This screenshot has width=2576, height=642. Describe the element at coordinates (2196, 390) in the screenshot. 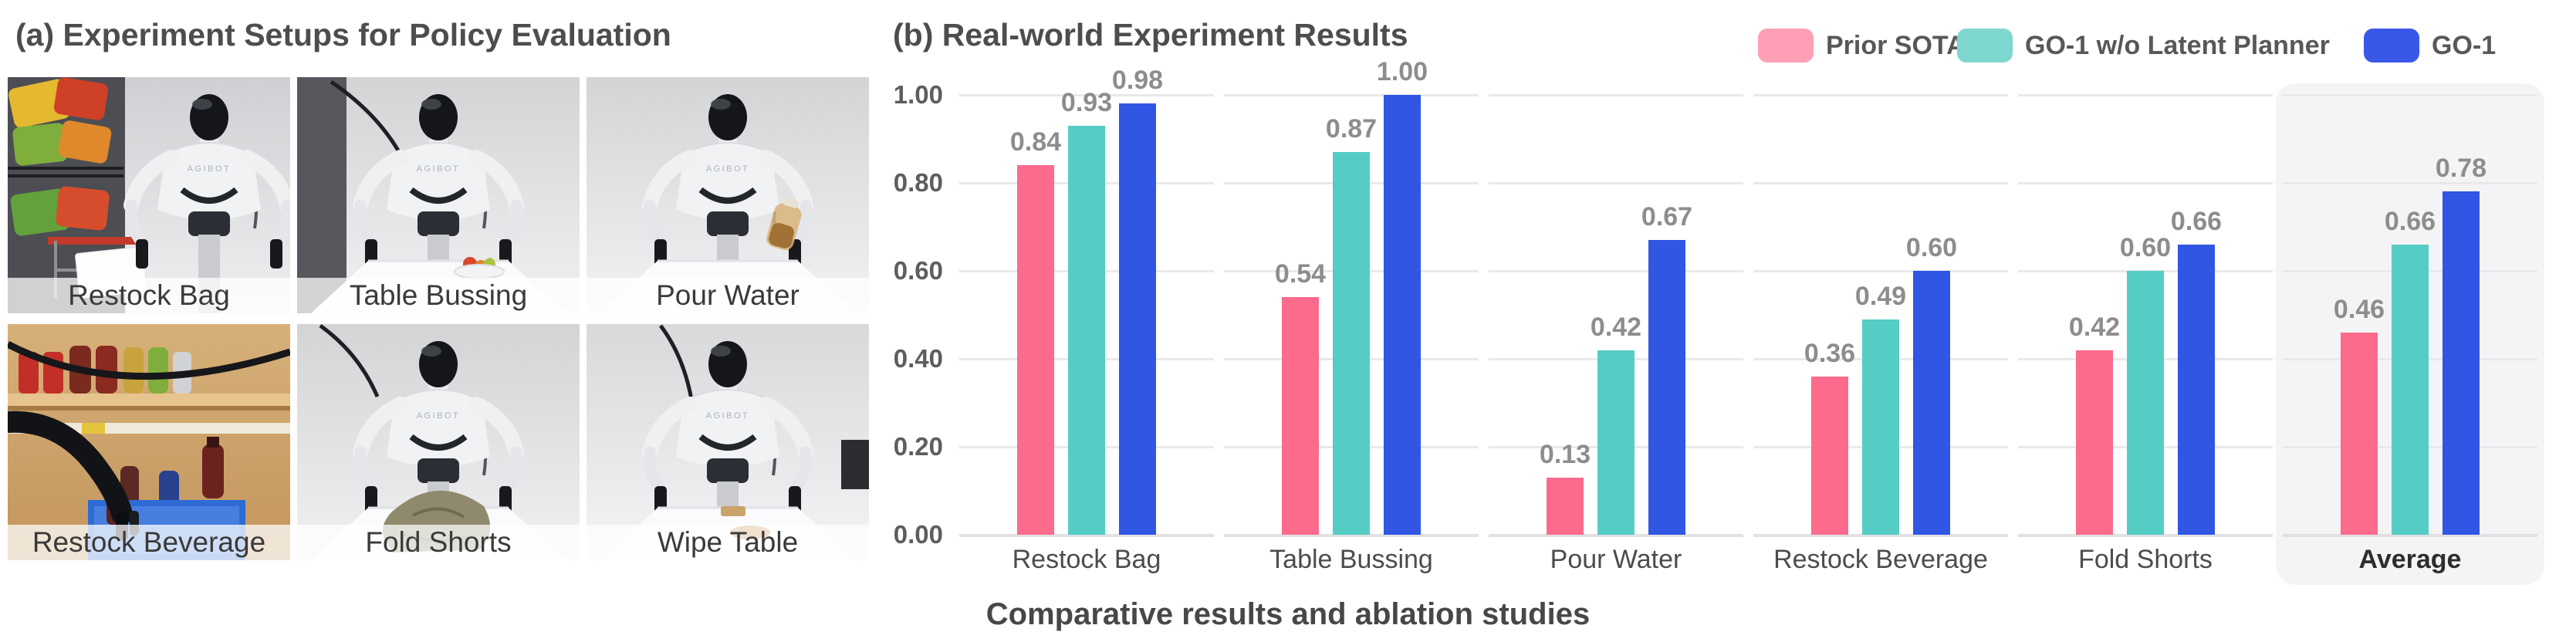

I see `bar-go-1-fold-shorts` at that location.